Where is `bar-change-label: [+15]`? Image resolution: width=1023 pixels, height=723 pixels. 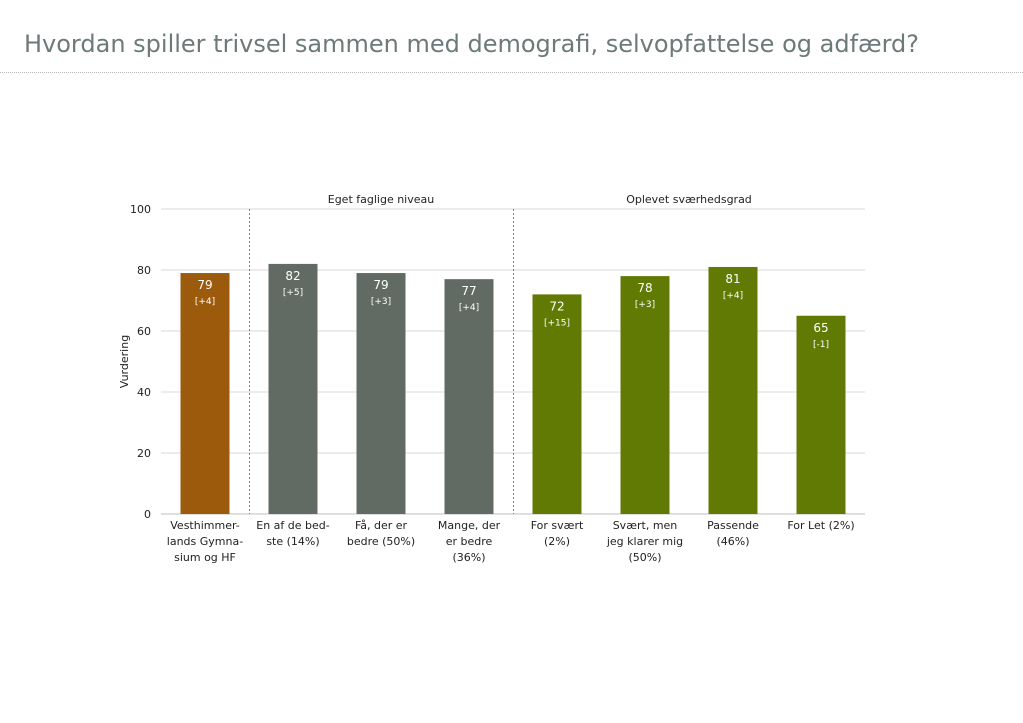
bar-change-label: [+15] is located at coordinates (557, 323).